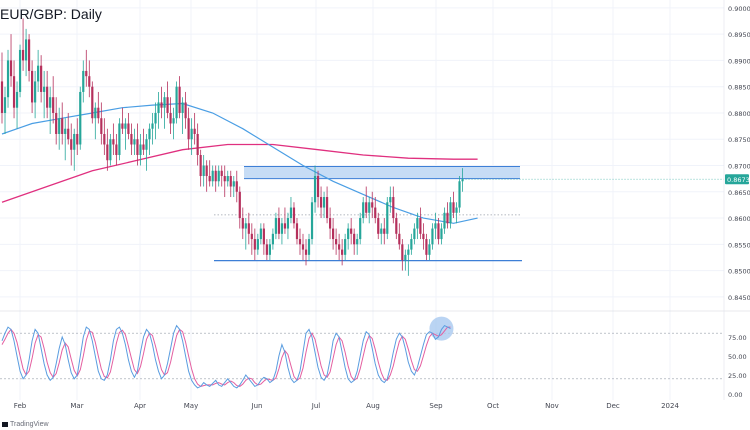 Image resolution: width=750 pixels, height=430 pixels. I want to click on stoch-tick-label: 25.00, so click(737, 376).